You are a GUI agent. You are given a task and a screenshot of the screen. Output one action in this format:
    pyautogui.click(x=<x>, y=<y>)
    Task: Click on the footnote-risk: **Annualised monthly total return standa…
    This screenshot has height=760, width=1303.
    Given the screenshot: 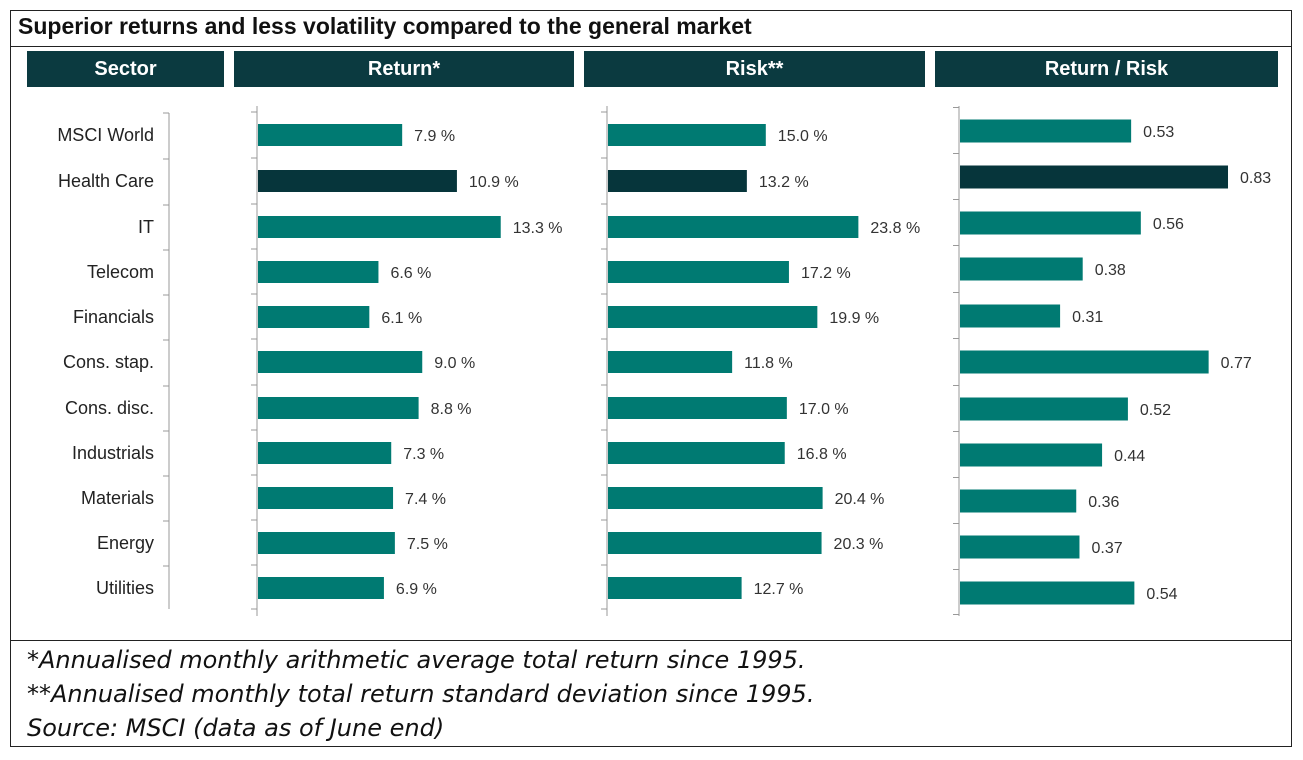 What is the action you would take?
    pyautogui.click(x=421, y=694)
    